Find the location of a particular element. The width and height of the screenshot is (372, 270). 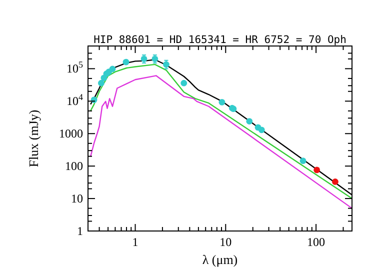

chart-title: HIP 88601 = HD 165341 = HR 6752 = 70 Oph is located at coordinates (220, 40).